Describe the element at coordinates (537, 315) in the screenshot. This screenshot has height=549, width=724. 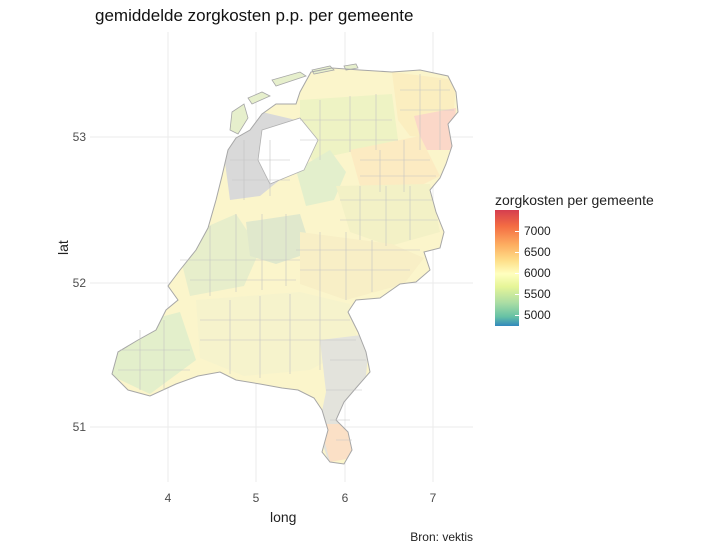
I see `legend-tick-5000: 5000` at that location.